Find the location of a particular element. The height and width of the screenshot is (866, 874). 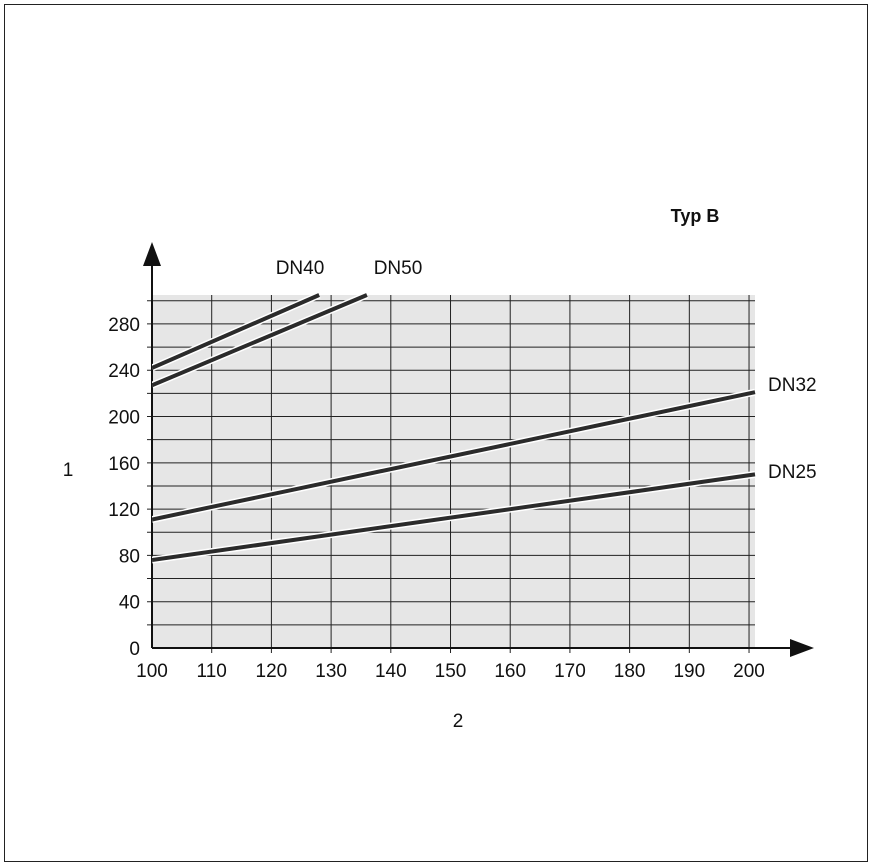

x-tick-label: 130 is located at coordinates (331, 671).